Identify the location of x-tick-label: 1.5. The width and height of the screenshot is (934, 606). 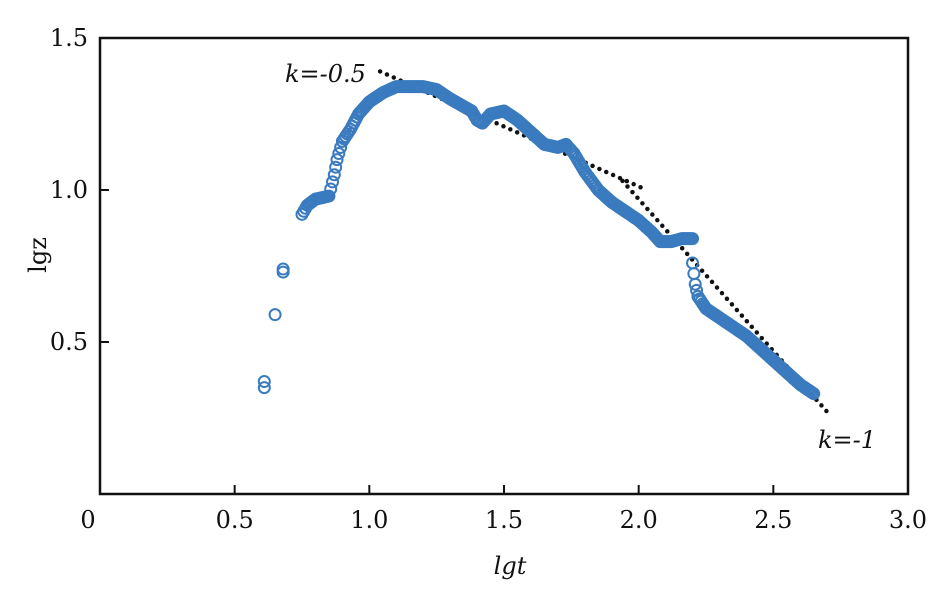
(504, 520).